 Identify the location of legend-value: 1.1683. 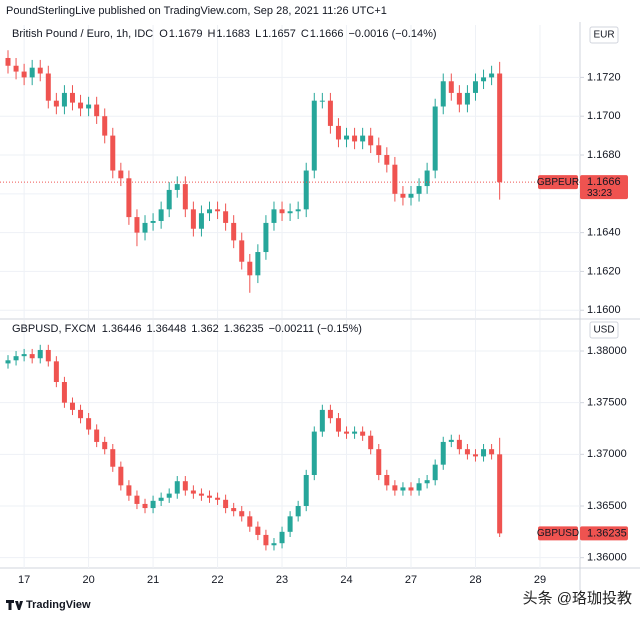
(233, 34).